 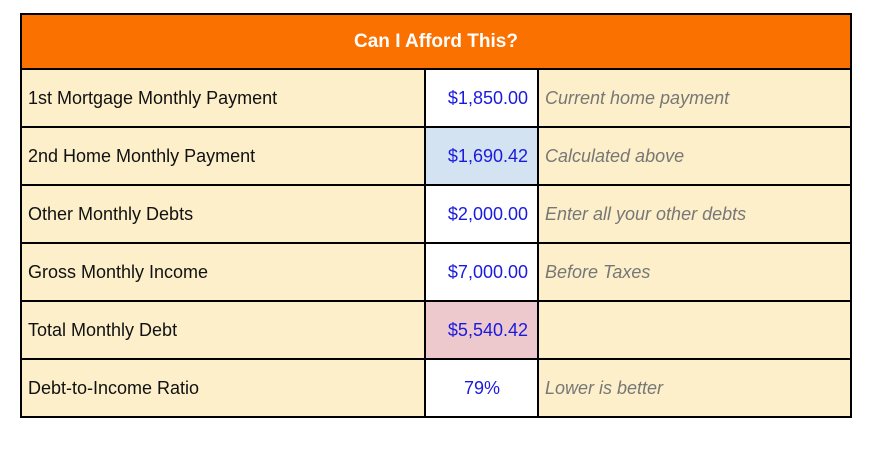 I want to click on label-debt-to-income-ratio: Debt-to-Income Ratio, so click(x=223, y=388).